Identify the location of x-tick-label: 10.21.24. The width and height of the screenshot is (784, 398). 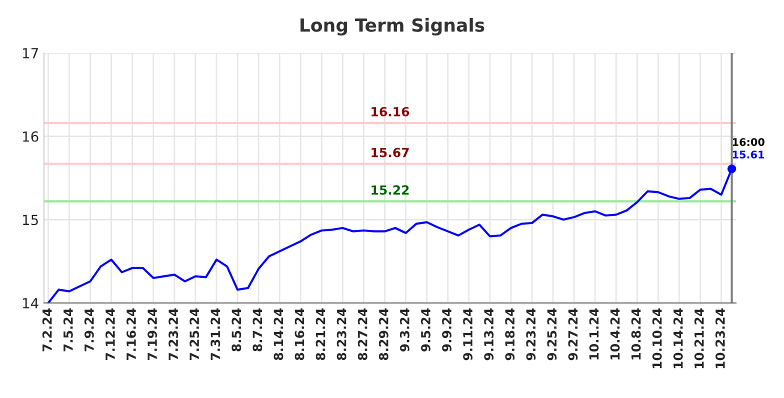
(699, 338).